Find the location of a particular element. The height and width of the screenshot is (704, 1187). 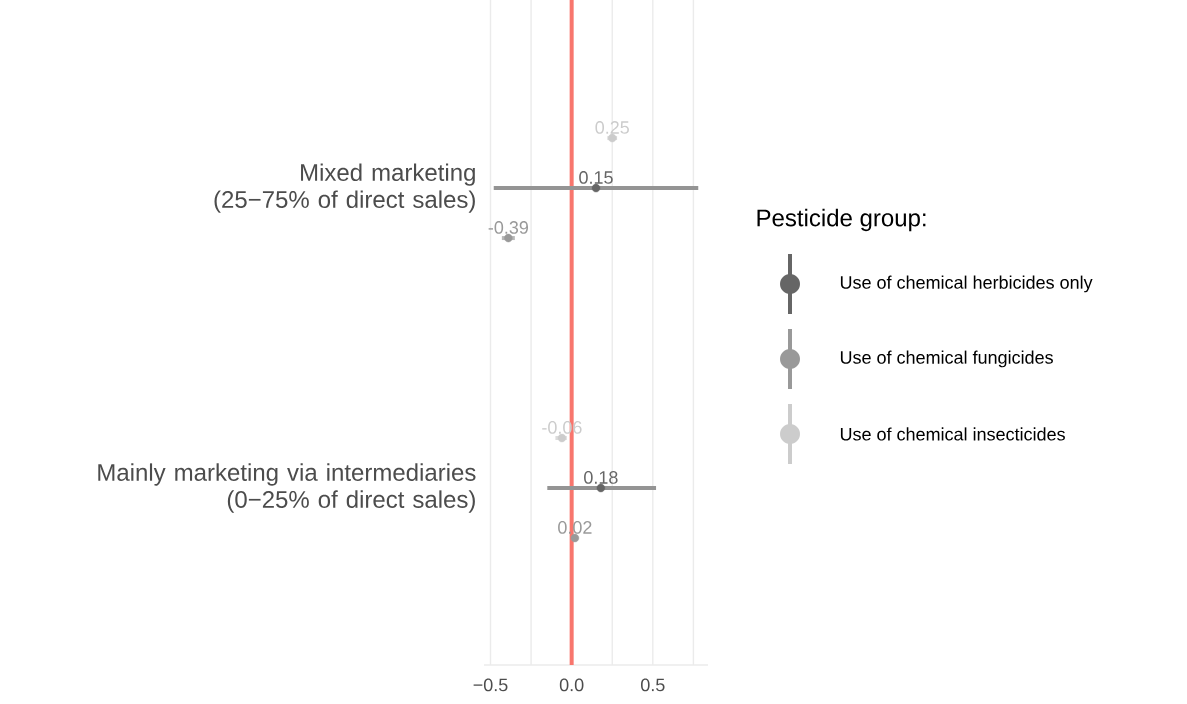

y-tick-label: Mixed marketing (25−75% of direct sales) is located at coordinates (344, 188).